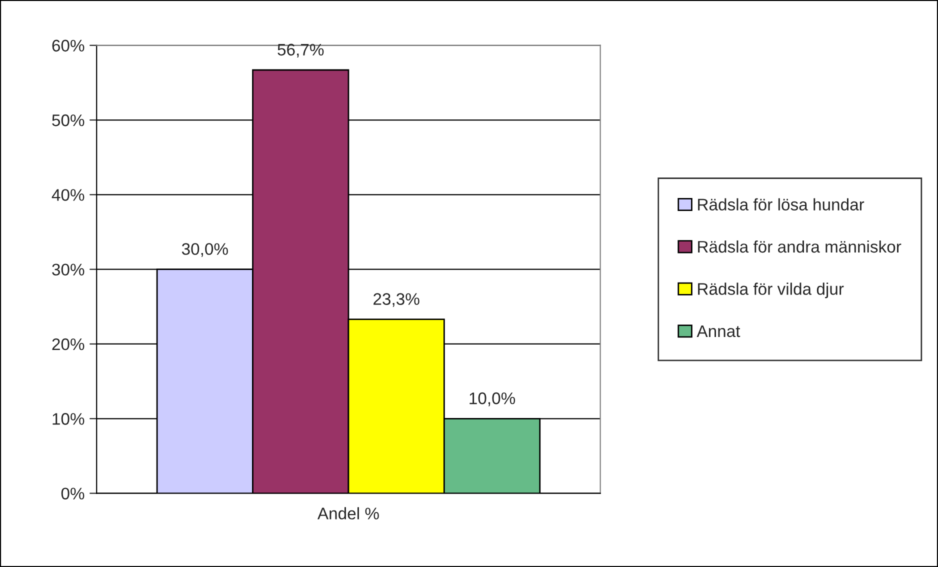 The height and width of the screenshot is (567, 938). I want to click on y-tick-label: 50%, so click(68, 120).